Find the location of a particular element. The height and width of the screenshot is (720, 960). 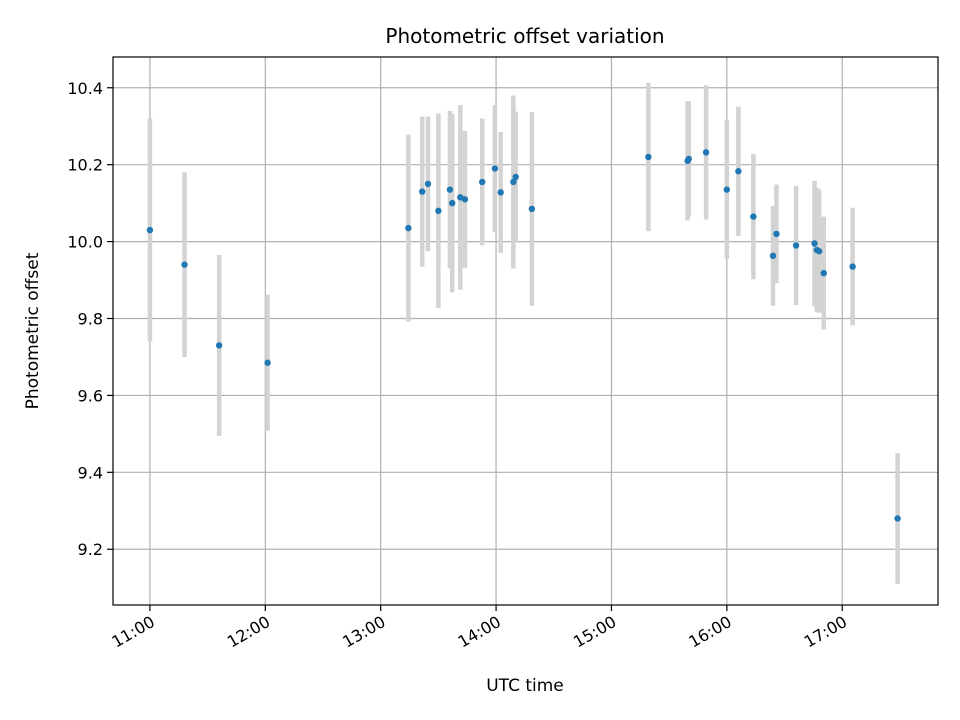

y-tick-label: 9.6 is located at coordinates (90, 395).